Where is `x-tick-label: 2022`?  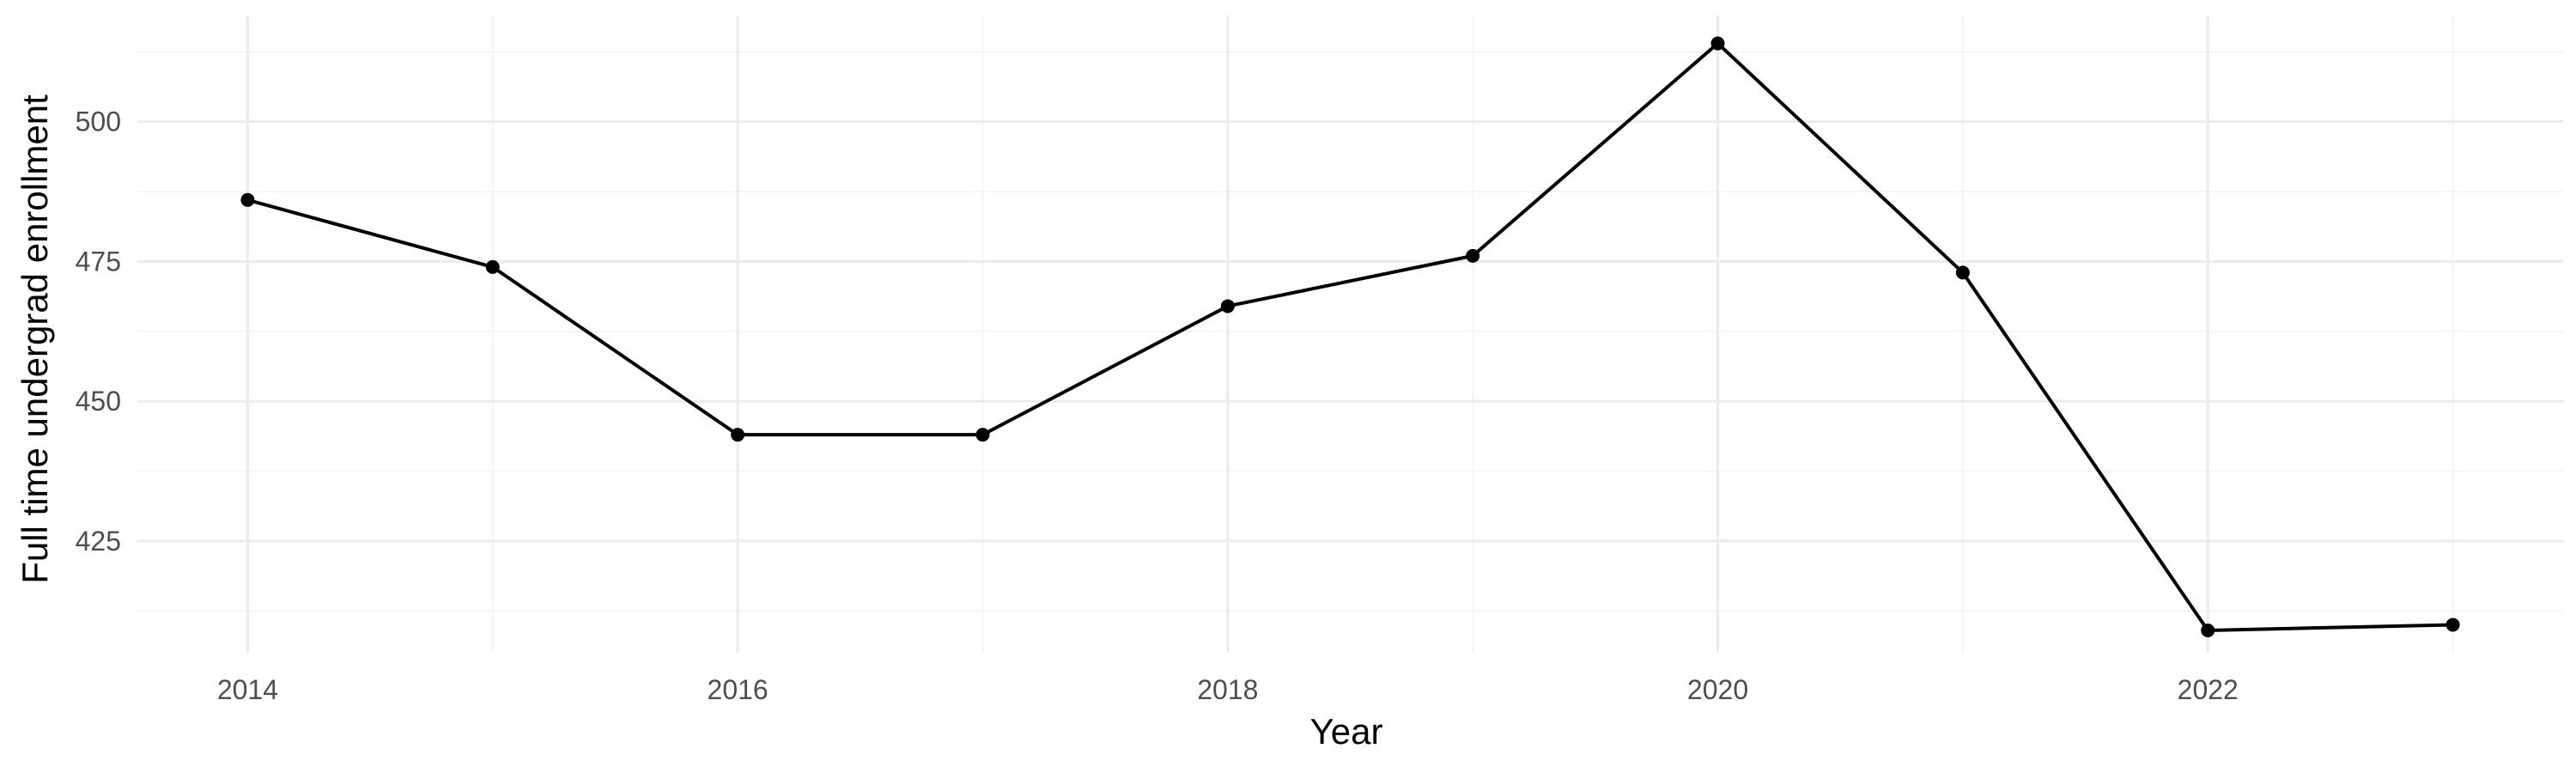 x-tick-label: 2022 is located at coordinates (2208, 689).